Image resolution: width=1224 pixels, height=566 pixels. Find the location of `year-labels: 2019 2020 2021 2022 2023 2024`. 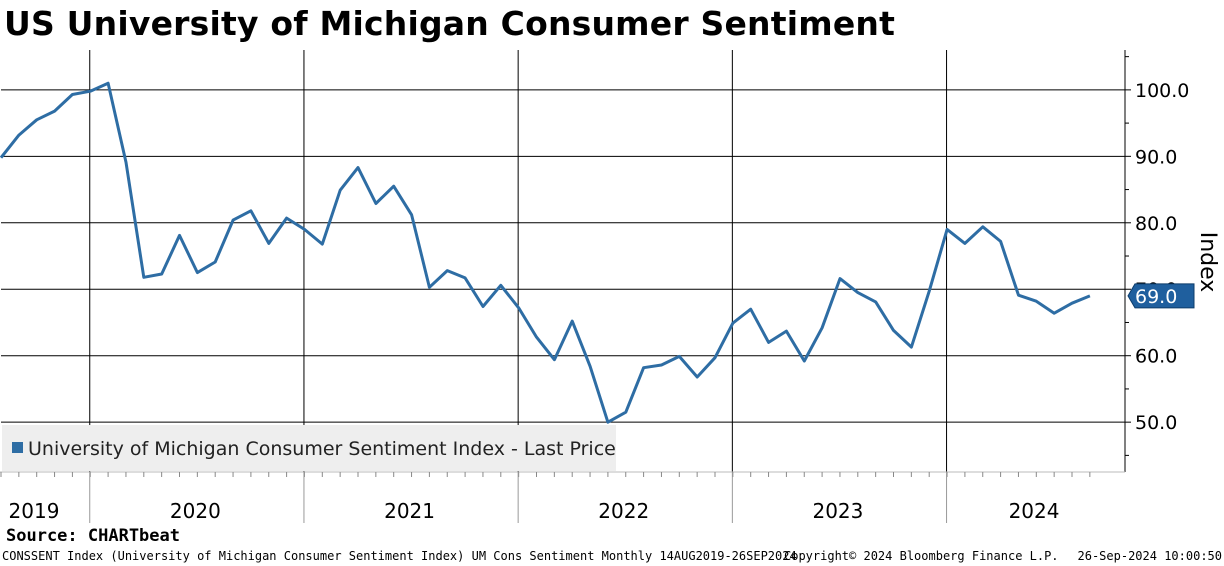

year-labels: 2019 2020 2021 2022 2023 2024 is located at coordinates (534, 497).